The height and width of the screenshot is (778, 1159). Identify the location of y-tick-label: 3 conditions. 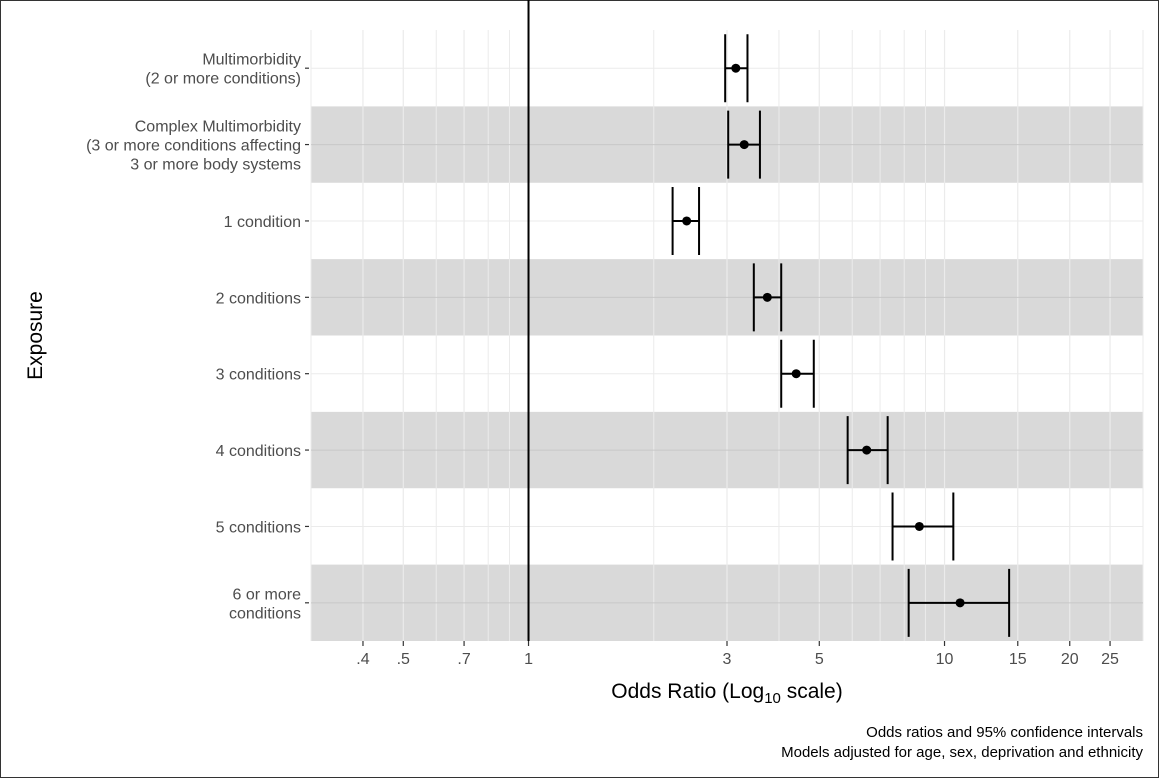
(258, 375).